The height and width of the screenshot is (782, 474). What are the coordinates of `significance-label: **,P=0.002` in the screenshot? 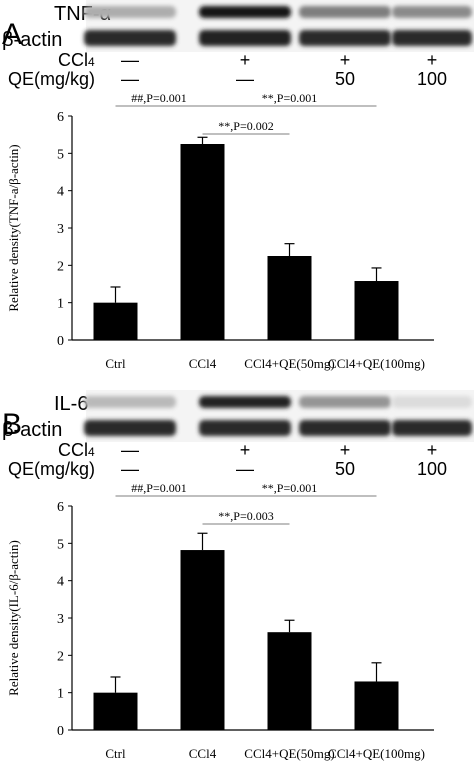 It's located at (245, 126).